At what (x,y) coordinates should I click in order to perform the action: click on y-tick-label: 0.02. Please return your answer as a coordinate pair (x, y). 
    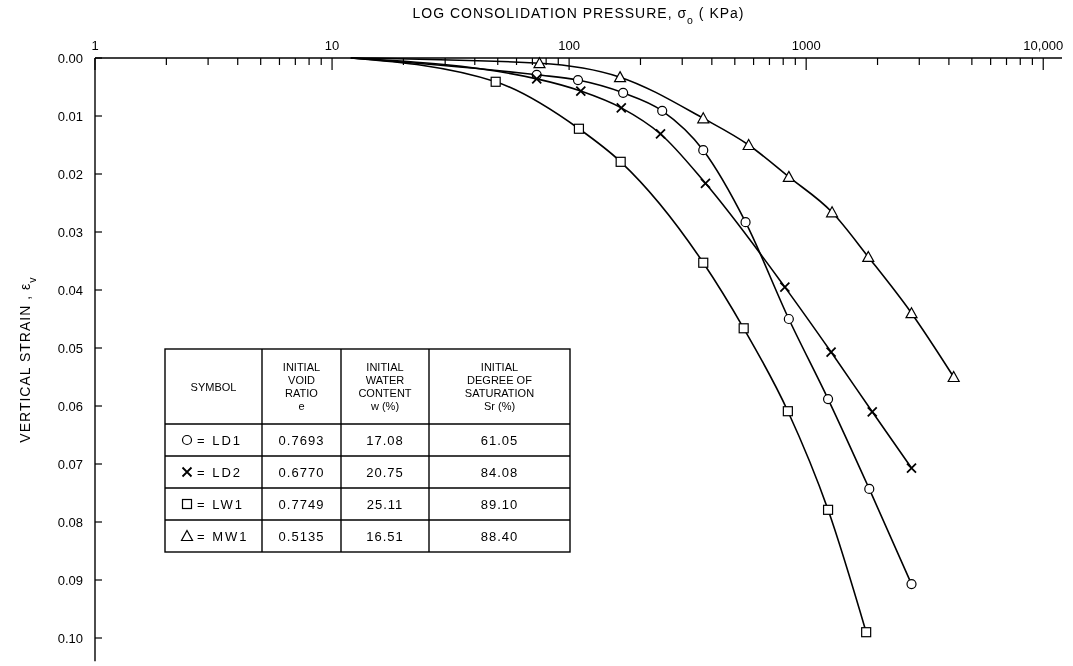
    Looking at the image, I should click on (70, 174).